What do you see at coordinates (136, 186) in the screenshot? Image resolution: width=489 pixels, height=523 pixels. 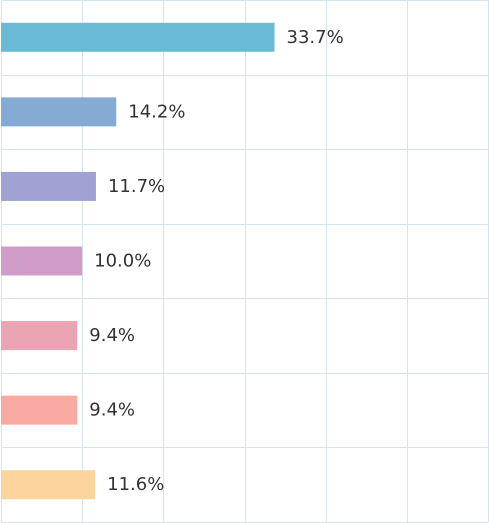 I see `data-label: 11.7%` at bounding box center [136, 186].